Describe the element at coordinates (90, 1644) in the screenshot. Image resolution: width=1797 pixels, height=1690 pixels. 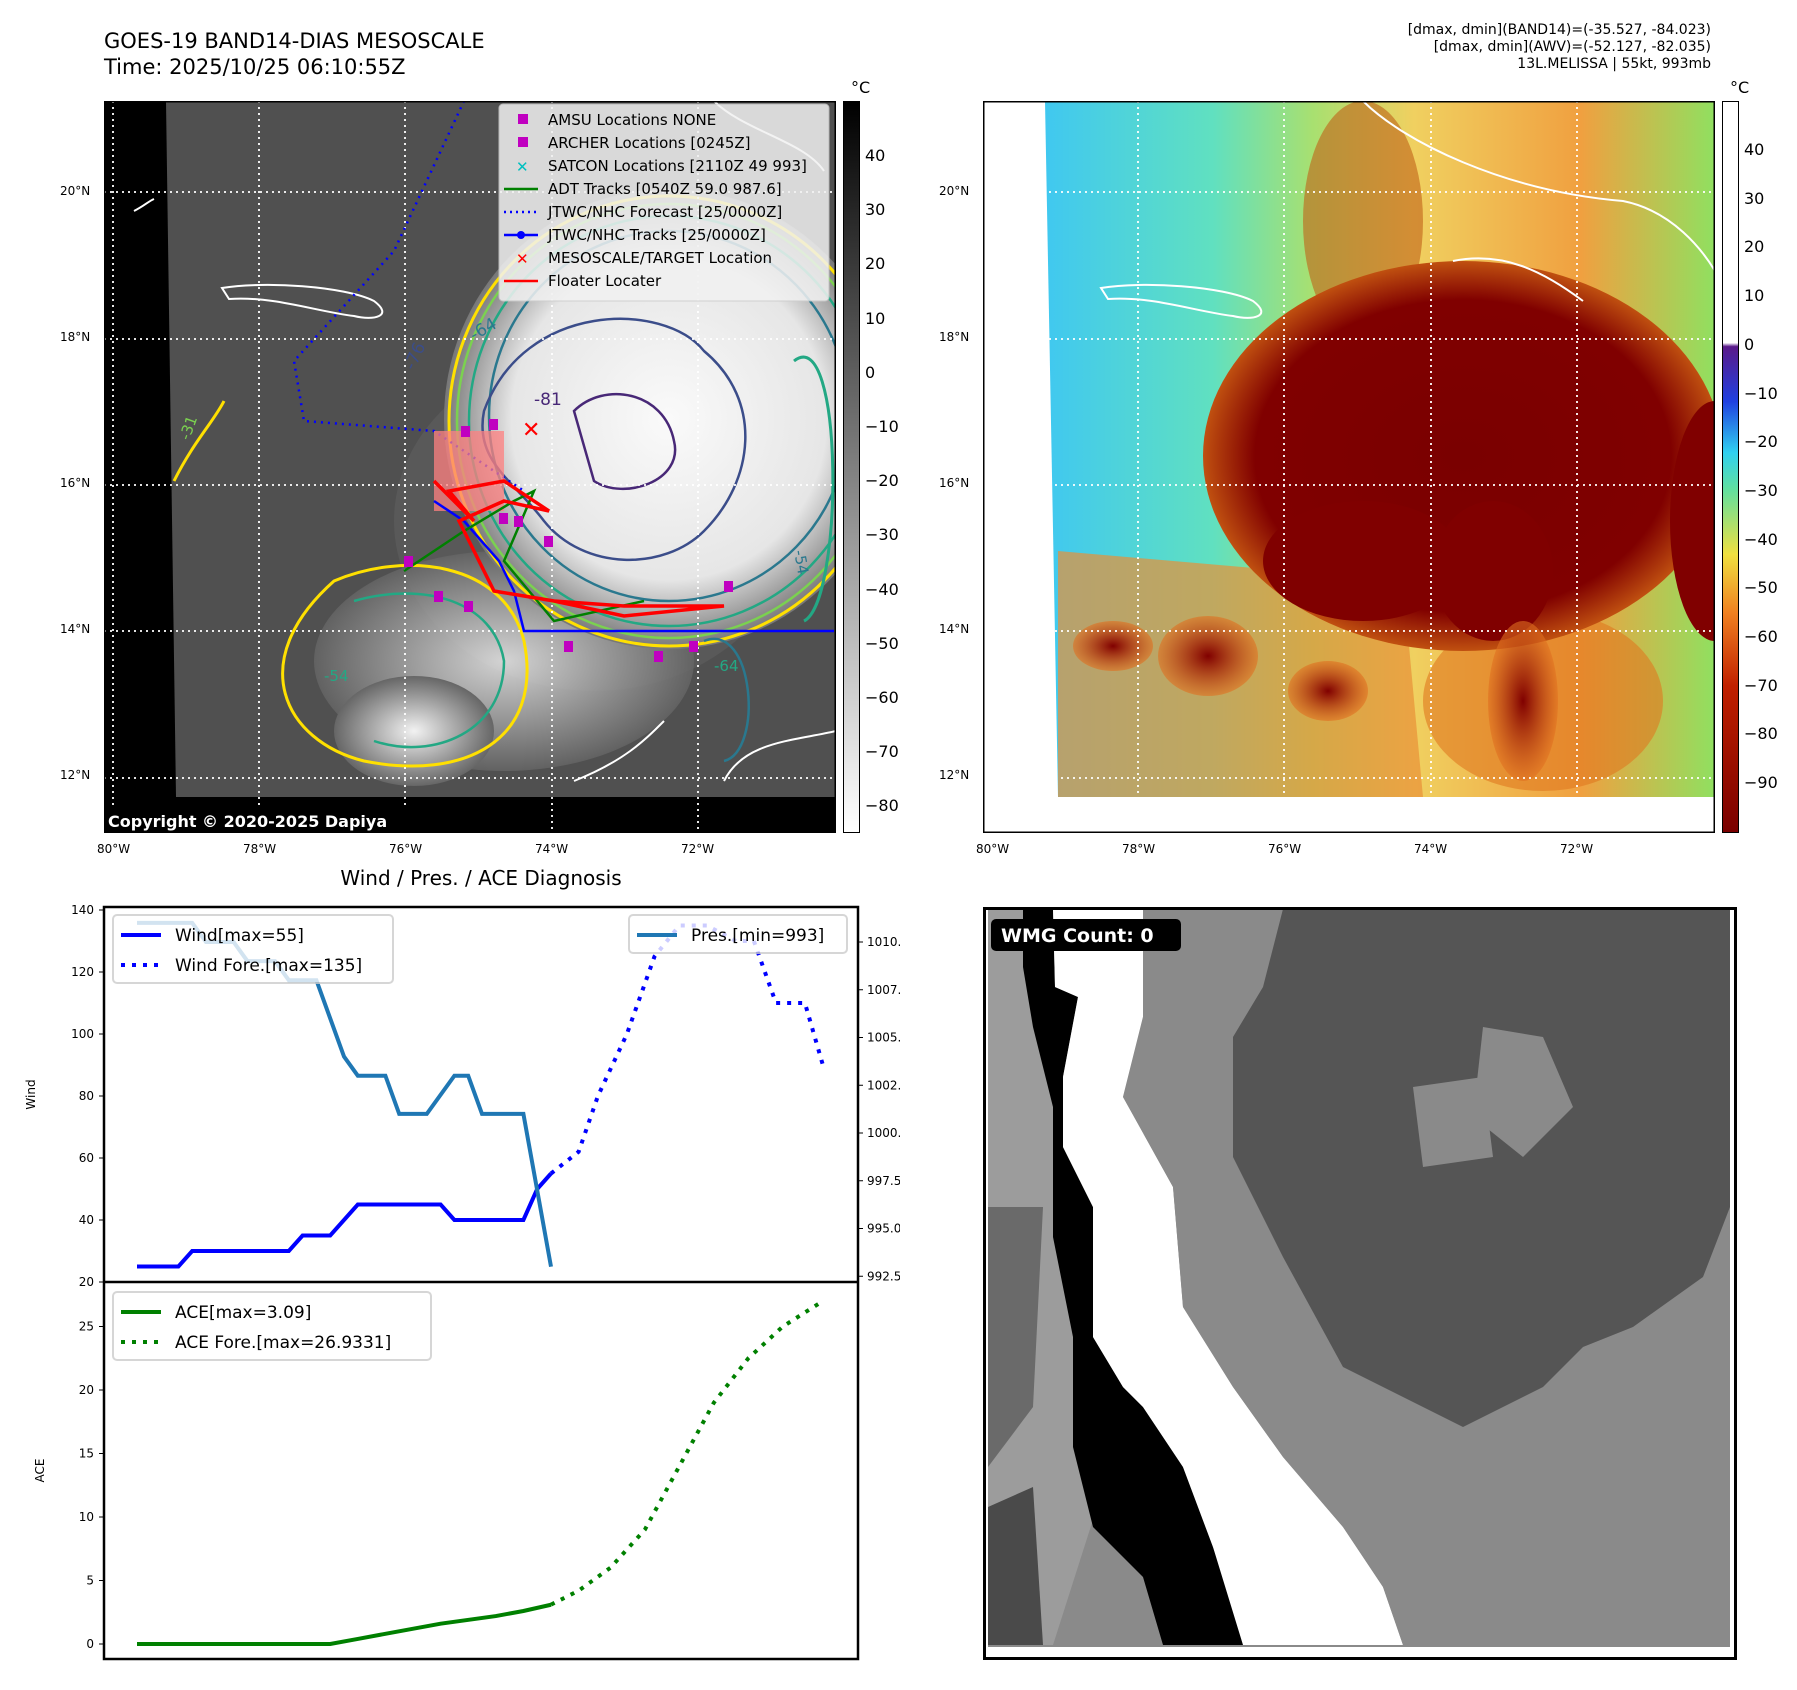
I see `ace-tick: 0` at that location.